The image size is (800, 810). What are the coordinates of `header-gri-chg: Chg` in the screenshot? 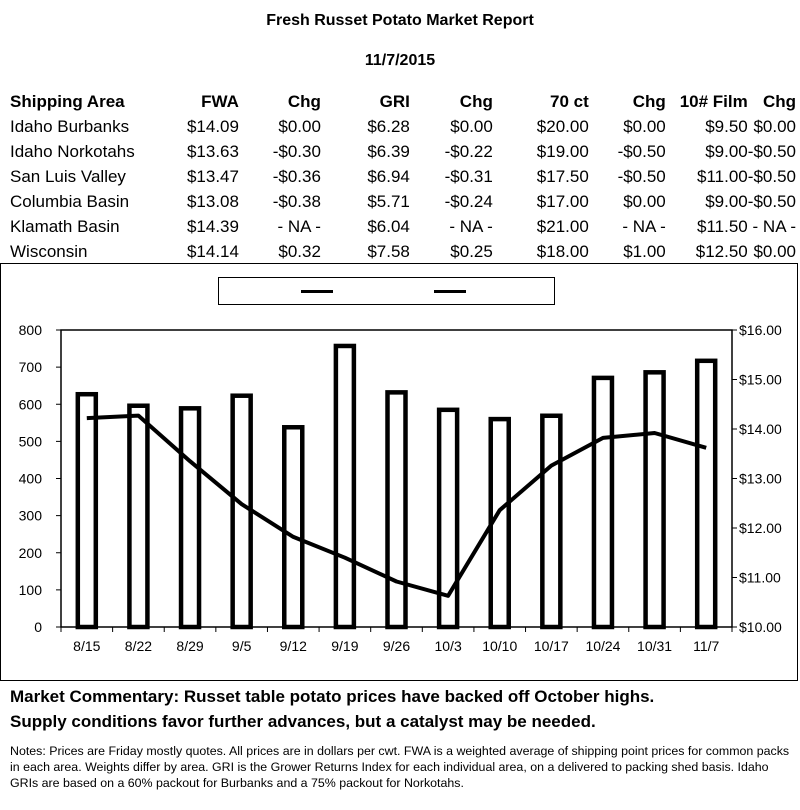 It's located at (476, 101).